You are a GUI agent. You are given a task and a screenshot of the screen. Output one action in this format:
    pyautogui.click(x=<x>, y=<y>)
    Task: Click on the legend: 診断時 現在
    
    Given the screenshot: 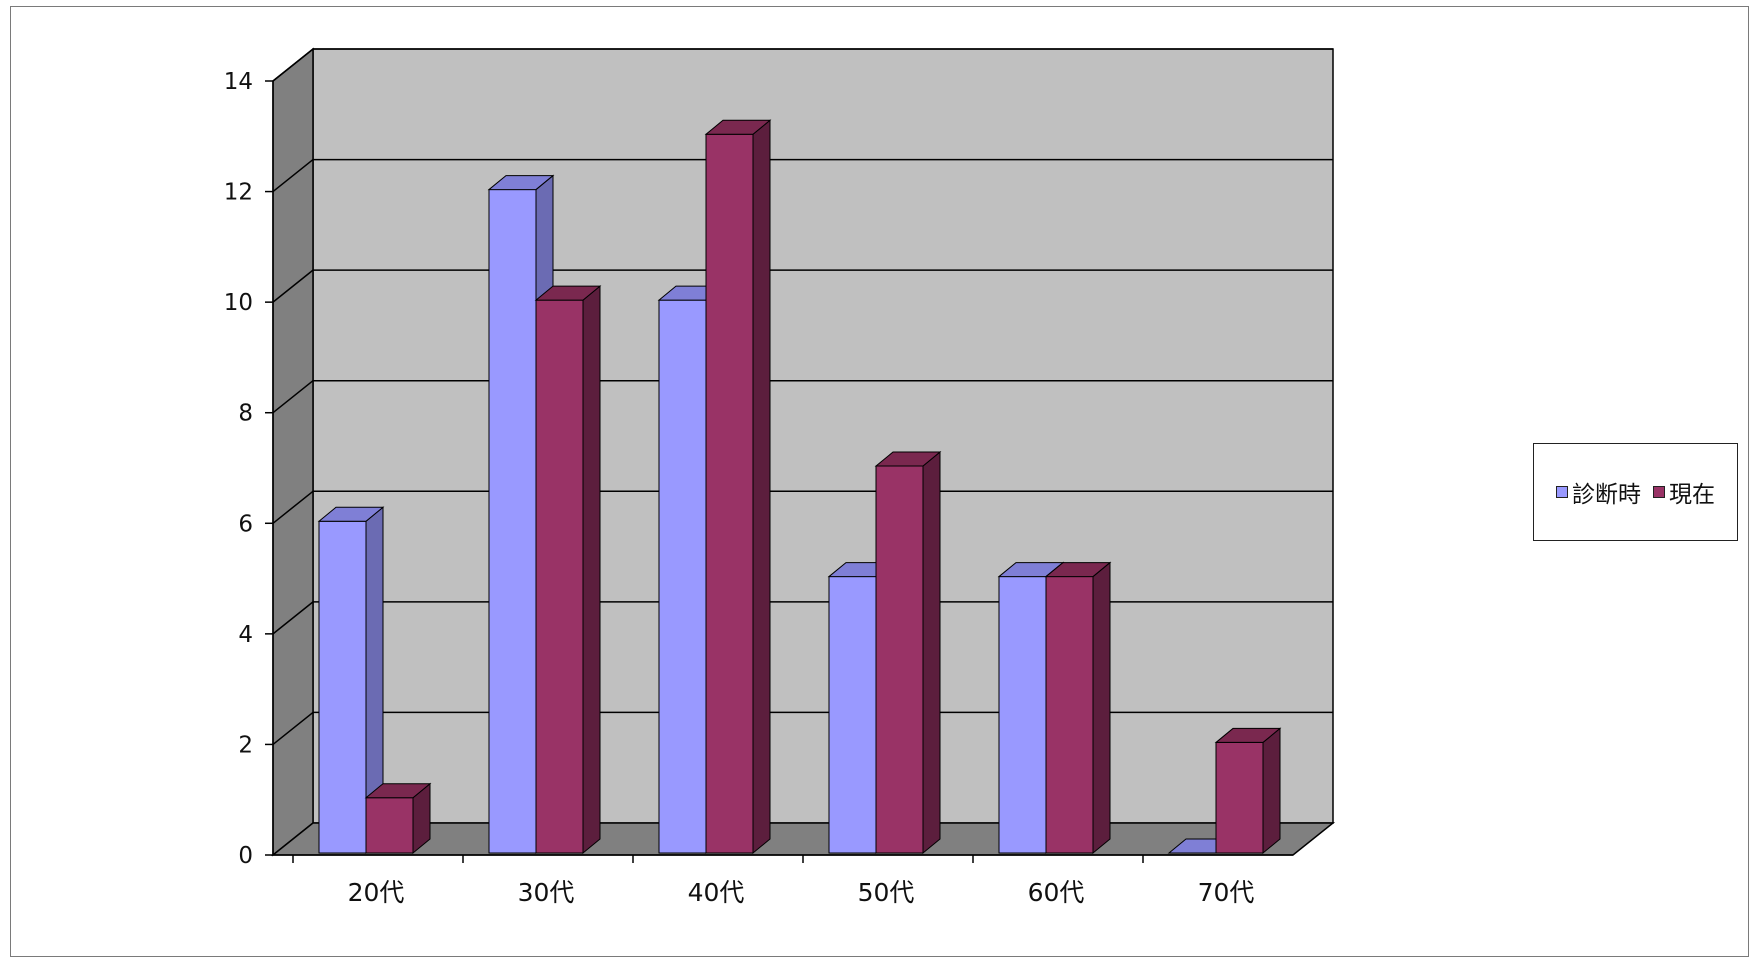 What is the action you would take?
    pyautogui.click(x=1635, y=492)
    